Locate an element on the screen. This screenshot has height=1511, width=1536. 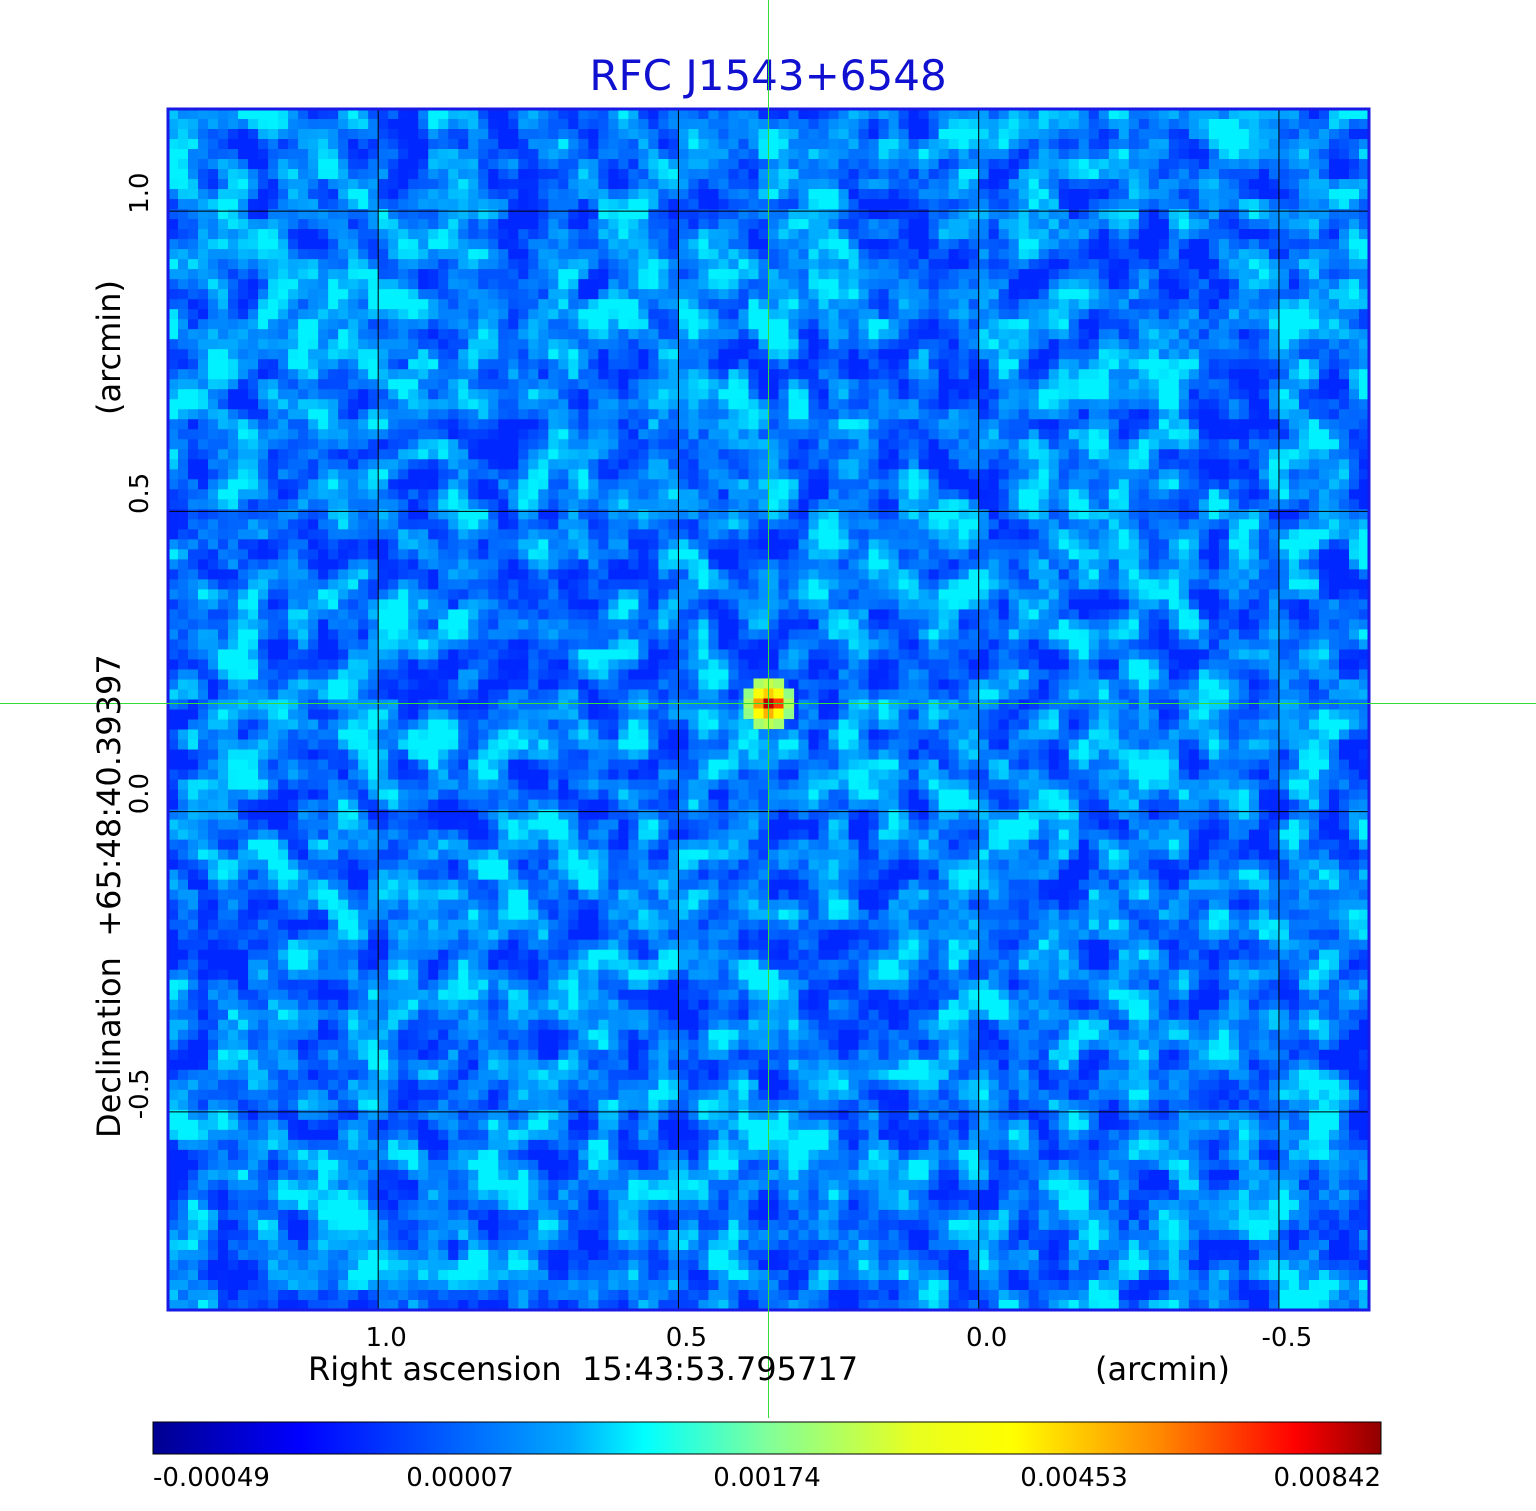
colorbar-tick-label: 0.00453 is located at coordinates (1074, 1478).